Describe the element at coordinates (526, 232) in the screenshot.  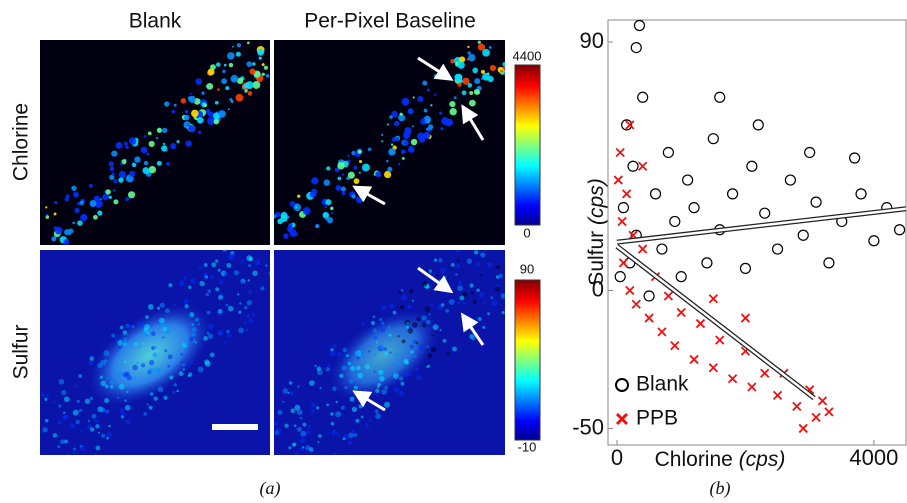
I see `colorbar-min: 0` at that location.